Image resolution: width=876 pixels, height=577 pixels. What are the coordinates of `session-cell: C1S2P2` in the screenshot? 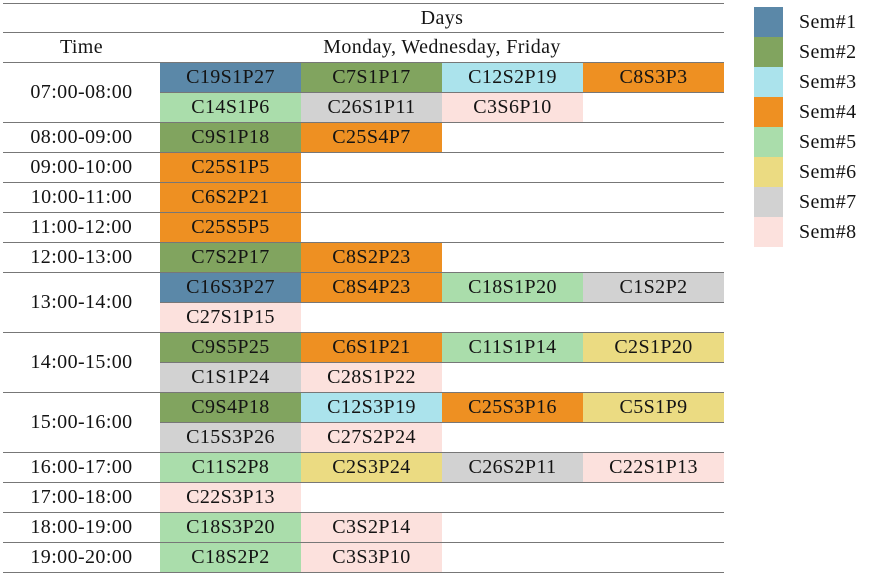 It's located at (654, 288).